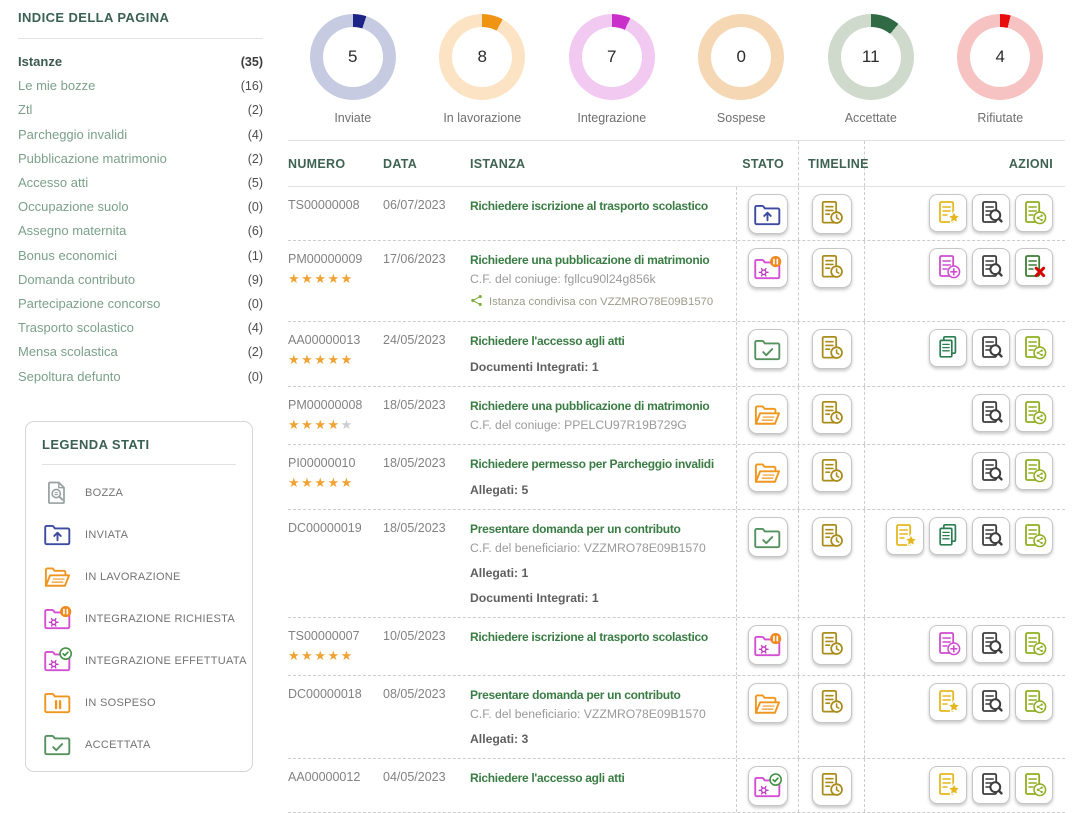  What do you see at coordinates (335, 563) in the screenshot?
I see `numero-cell: DC00000019` at bounding box center [335, 563].